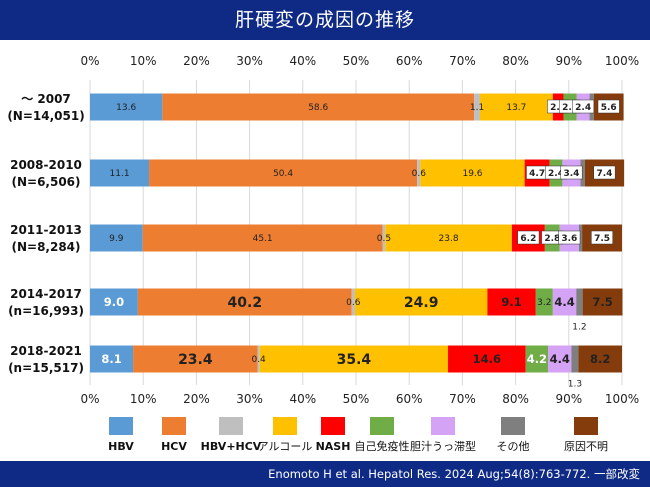 This screenshot has height=487, width=650. Describe the element at coordinates (515, 399) in the screenshot. I see `x-tick-label-bottom: 80%` at that location.